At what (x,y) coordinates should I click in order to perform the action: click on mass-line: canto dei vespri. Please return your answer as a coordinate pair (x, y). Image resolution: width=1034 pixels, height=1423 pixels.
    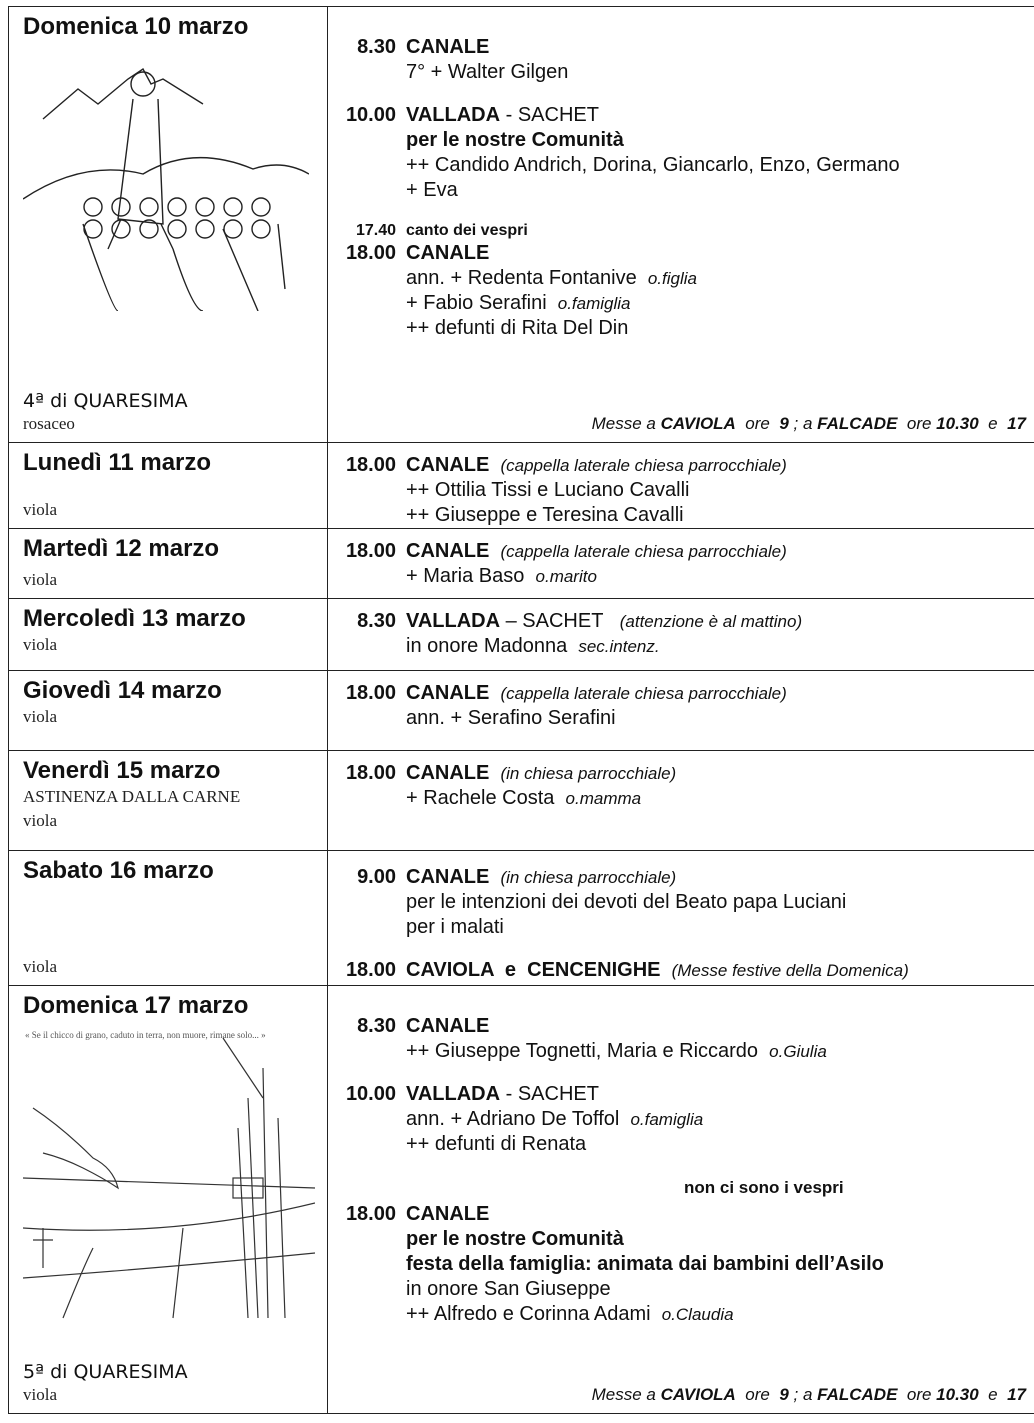
    Looking at the image, I should click on (718, 231).